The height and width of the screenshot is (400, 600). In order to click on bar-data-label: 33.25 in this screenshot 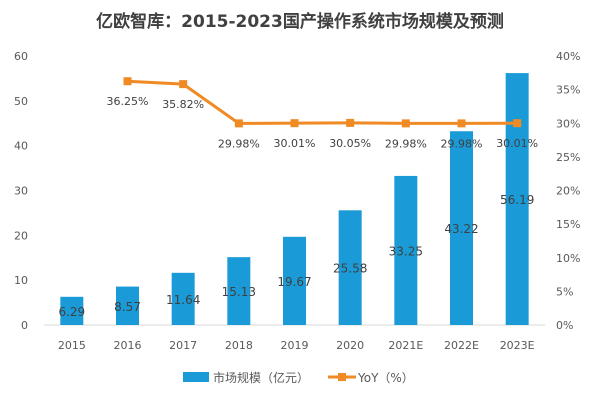, I will do `click(406, 251)`.